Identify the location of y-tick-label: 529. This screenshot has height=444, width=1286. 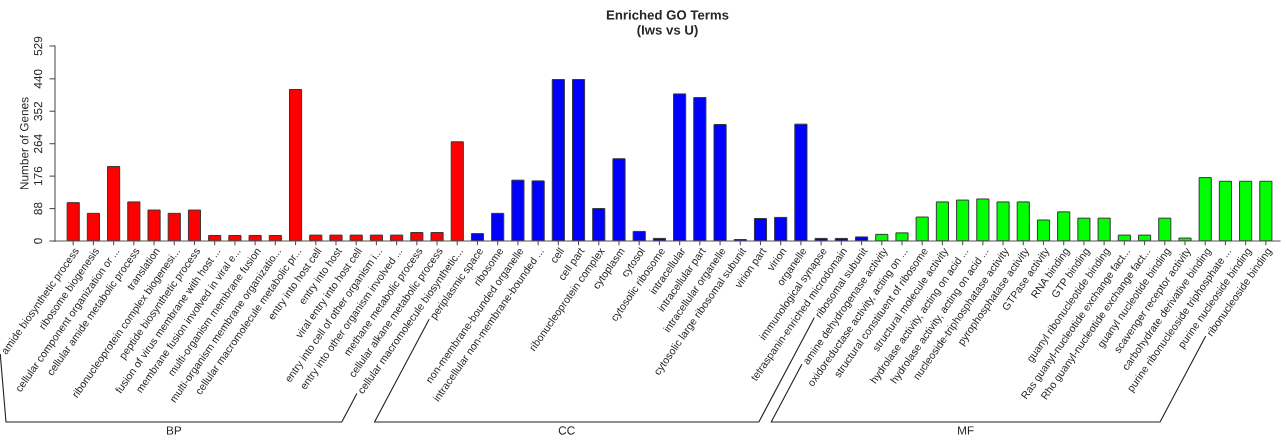
(38, 46).